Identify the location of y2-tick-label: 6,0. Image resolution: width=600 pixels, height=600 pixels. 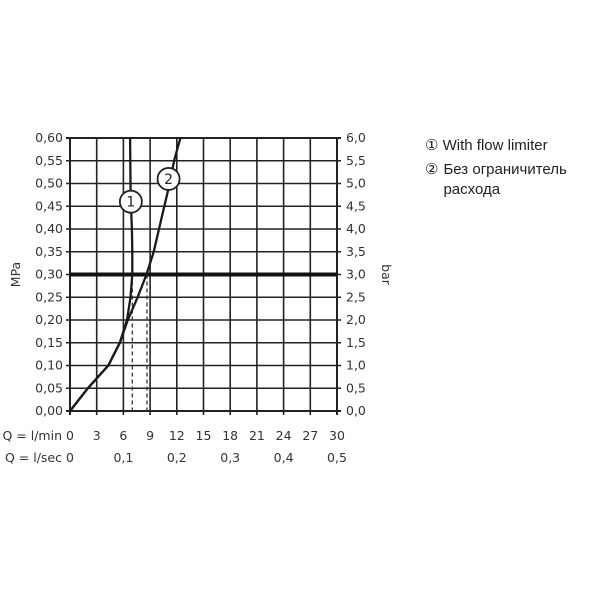
(356, 137).